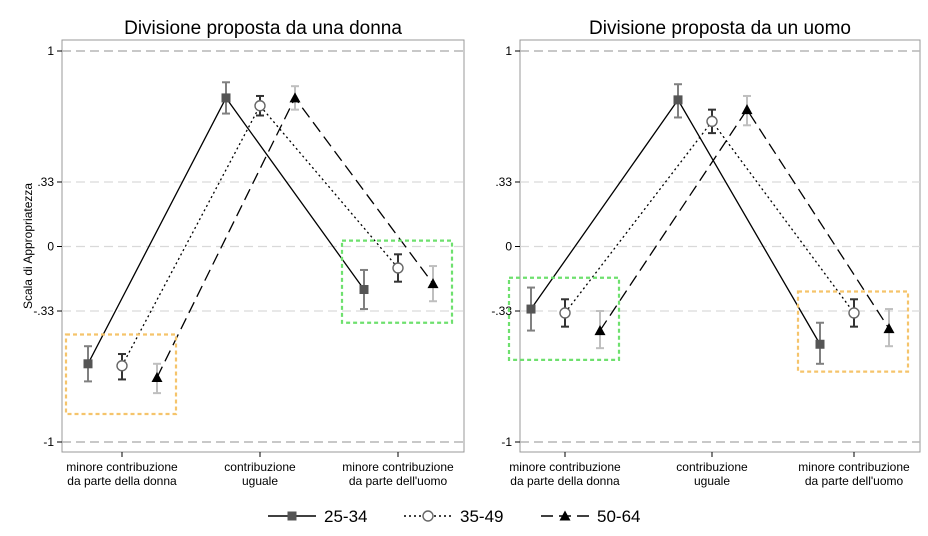  Describe the element at coordinates (263, 28) in the screenshot. I see `panel-title: Divisione proposta da una donna` at that location.